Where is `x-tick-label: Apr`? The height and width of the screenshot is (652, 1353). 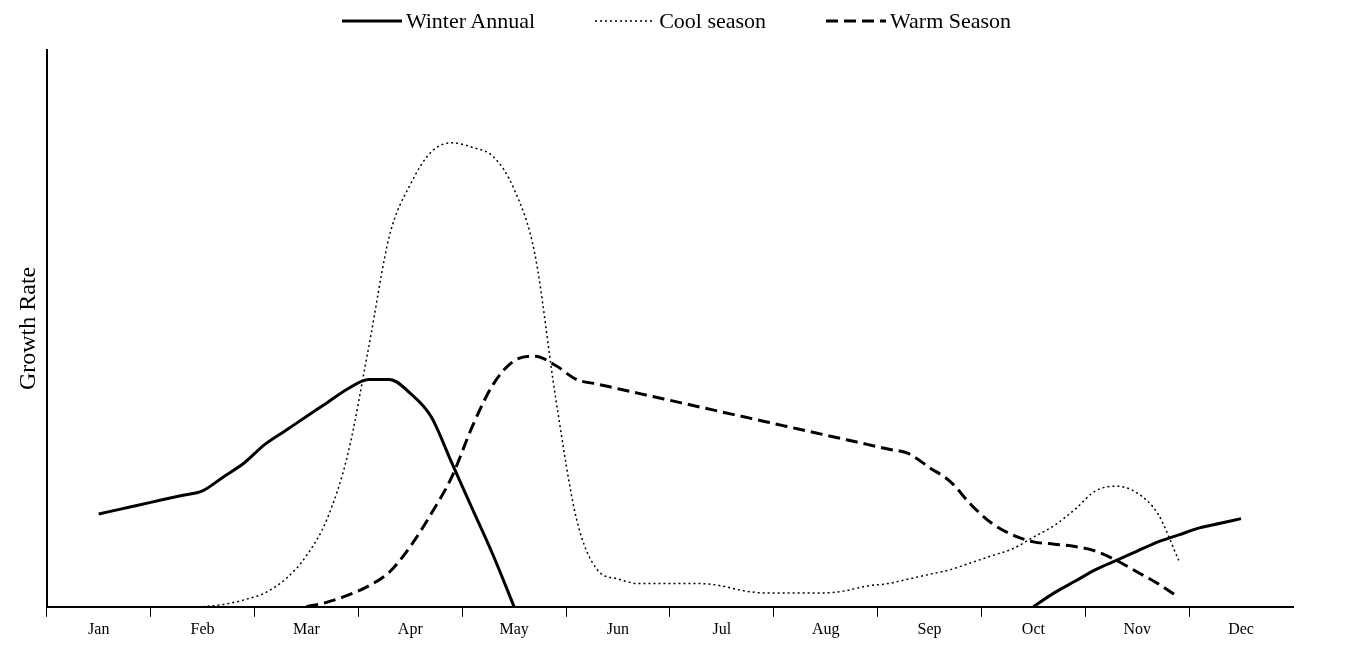
x-tick-label: Apr is located at coordinates (410, 628).